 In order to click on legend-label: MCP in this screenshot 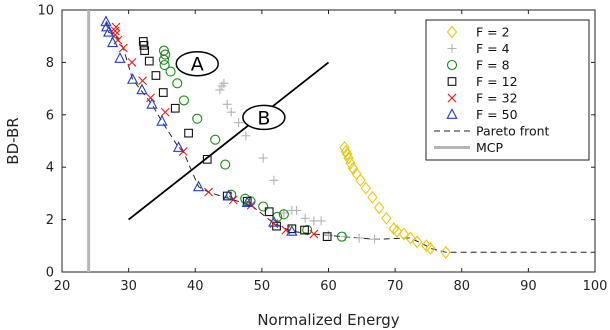, I will do `click(490, 147)`.